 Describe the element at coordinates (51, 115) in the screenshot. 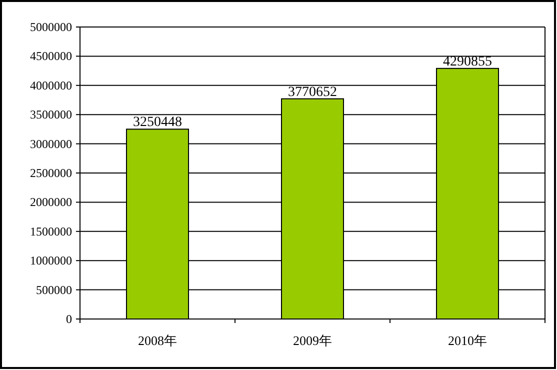

I see `y-tick-label: 3500000` at that location.